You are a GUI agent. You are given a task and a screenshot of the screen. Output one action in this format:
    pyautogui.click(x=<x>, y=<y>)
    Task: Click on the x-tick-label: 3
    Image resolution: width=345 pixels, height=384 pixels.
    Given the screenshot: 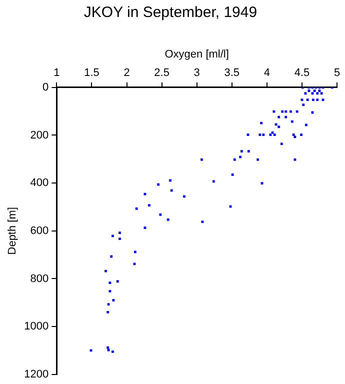 What is the action you would take?
    pyautogui.click(x=197, y=72)
    